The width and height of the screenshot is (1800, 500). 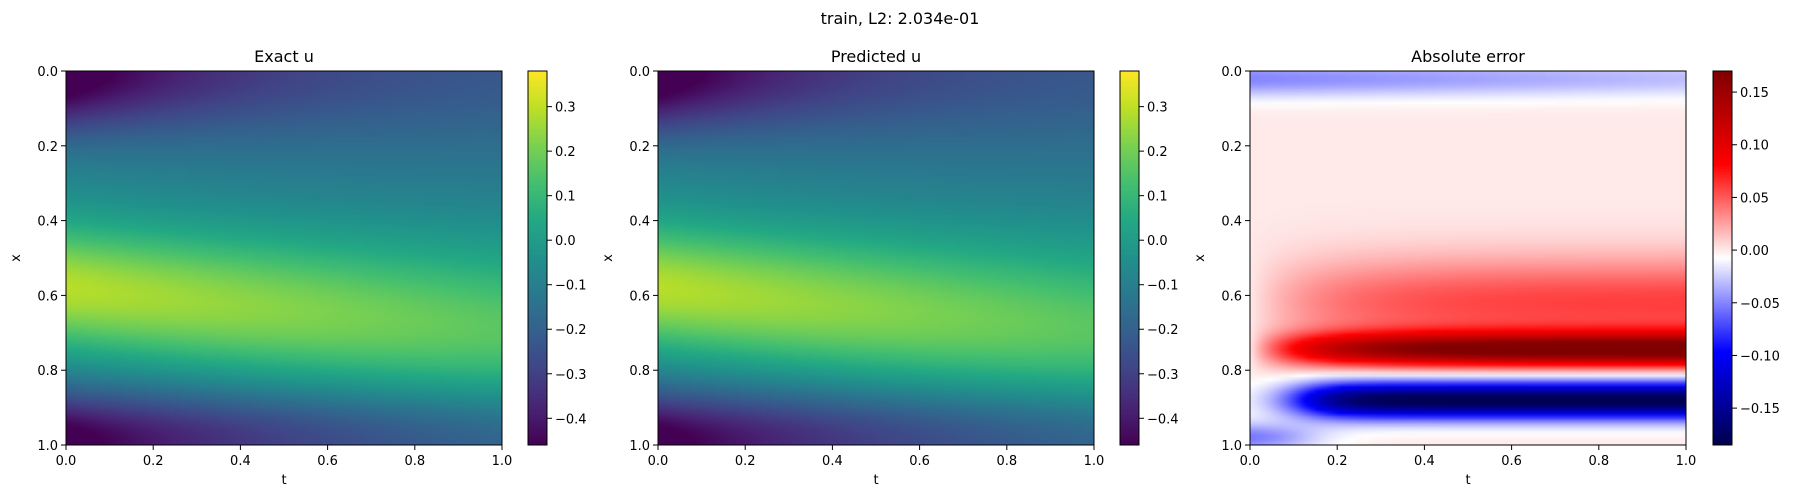 What do you see at coordinates (1754, 251) in the screenshot?
I see `colorbar-tick-label: 0.00` at bounding box center [1754, 251].